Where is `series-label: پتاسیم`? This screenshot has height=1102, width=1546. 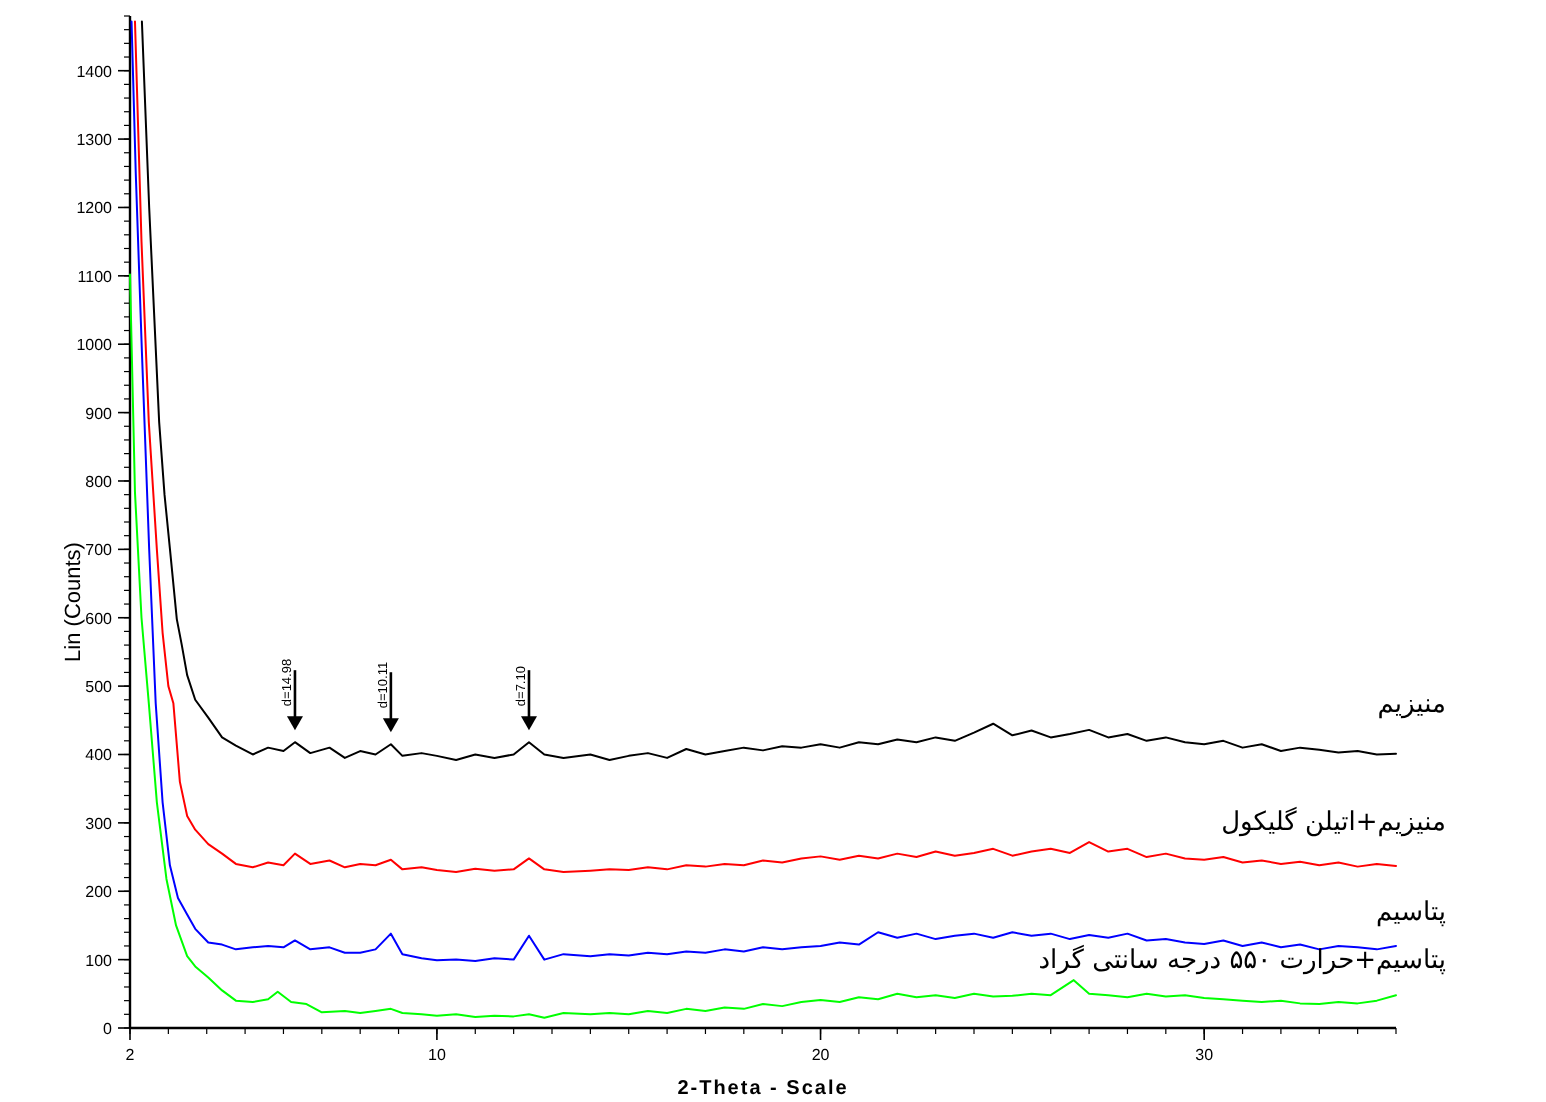 series-label: پتاسیم is located at coordinates (1411, 913).